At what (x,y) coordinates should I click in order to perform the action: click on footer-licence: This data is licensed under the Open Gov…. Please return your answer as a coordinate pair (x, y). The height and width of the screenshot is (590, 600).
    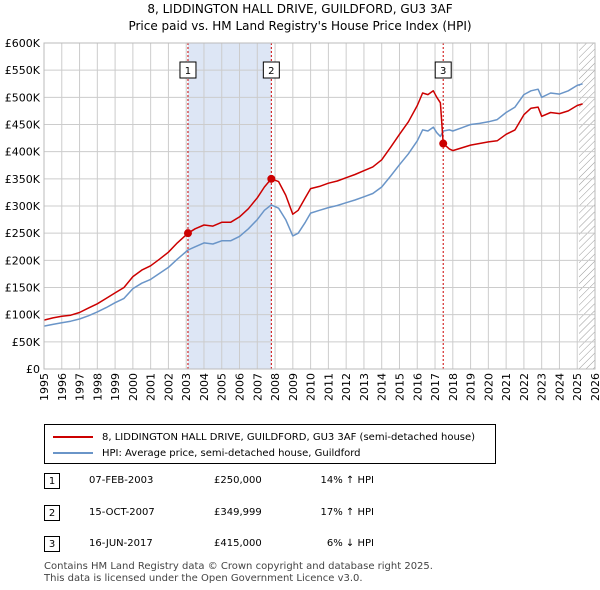
    Looking at the image, I should click on (203, 578).